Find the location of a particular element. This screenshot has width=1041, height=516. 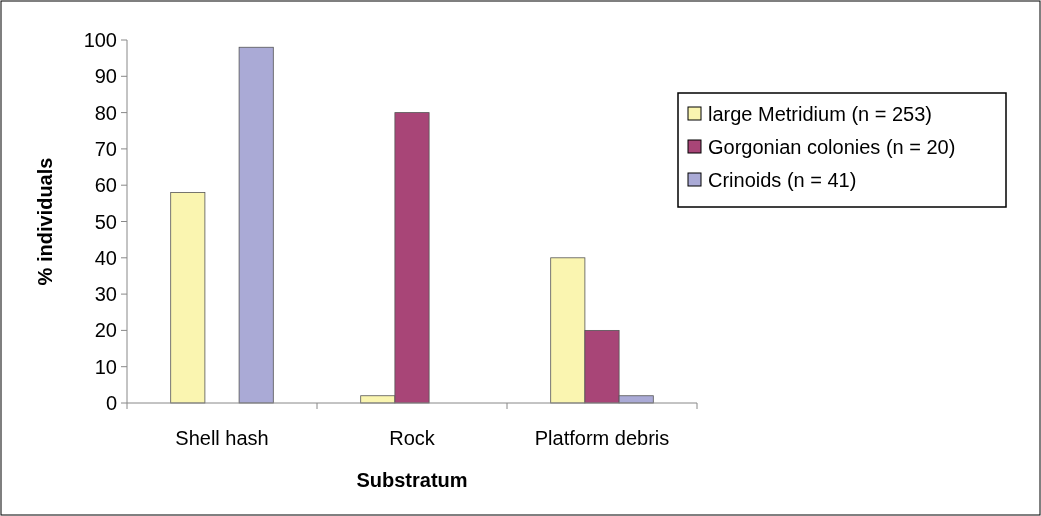

y-tick-label: 90 is located at coordinates (105, 76).